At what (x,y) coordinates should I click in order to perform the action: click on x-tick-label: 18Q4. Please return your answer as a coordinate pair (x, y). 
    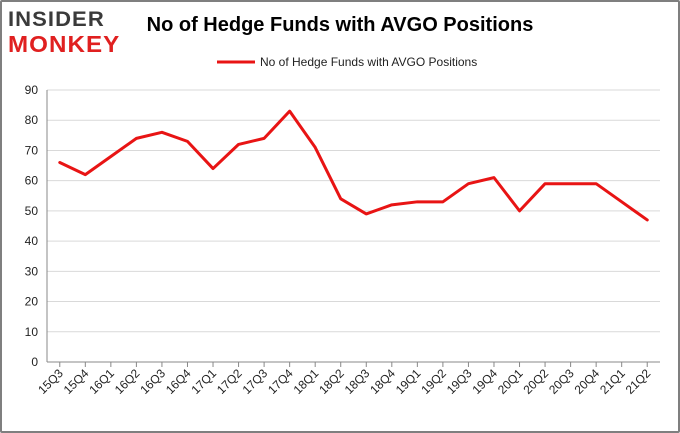
    Looking at the image, I should click on (382, 381).